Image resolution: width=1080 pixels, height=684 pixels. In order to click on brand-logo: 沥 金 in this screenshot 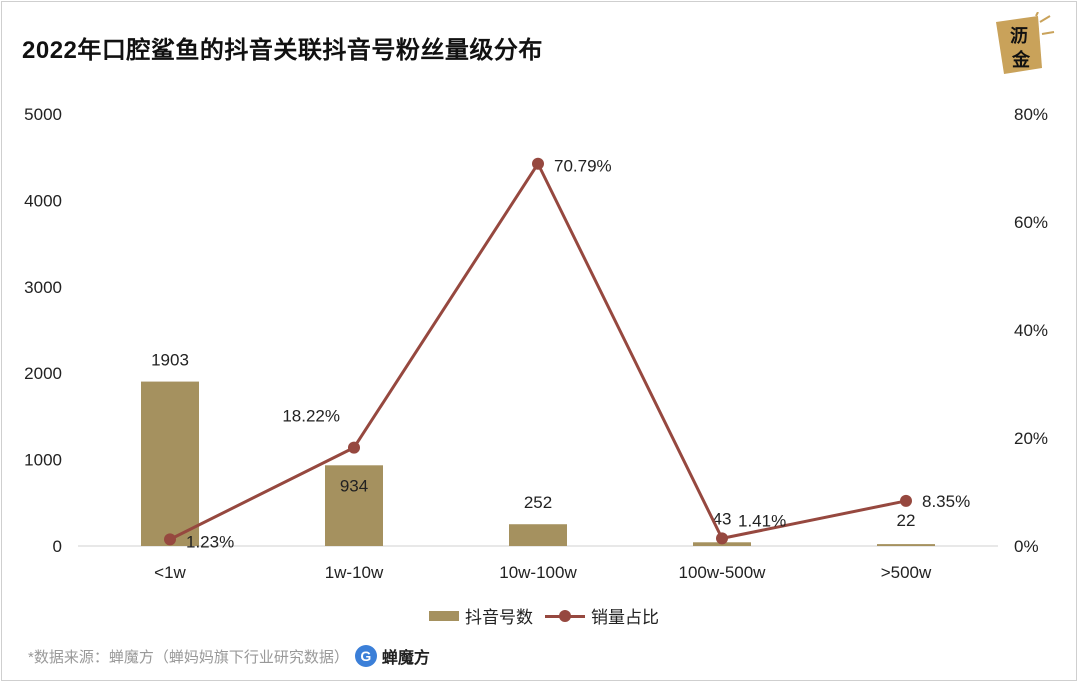, I will do `click(1025, 43)`.